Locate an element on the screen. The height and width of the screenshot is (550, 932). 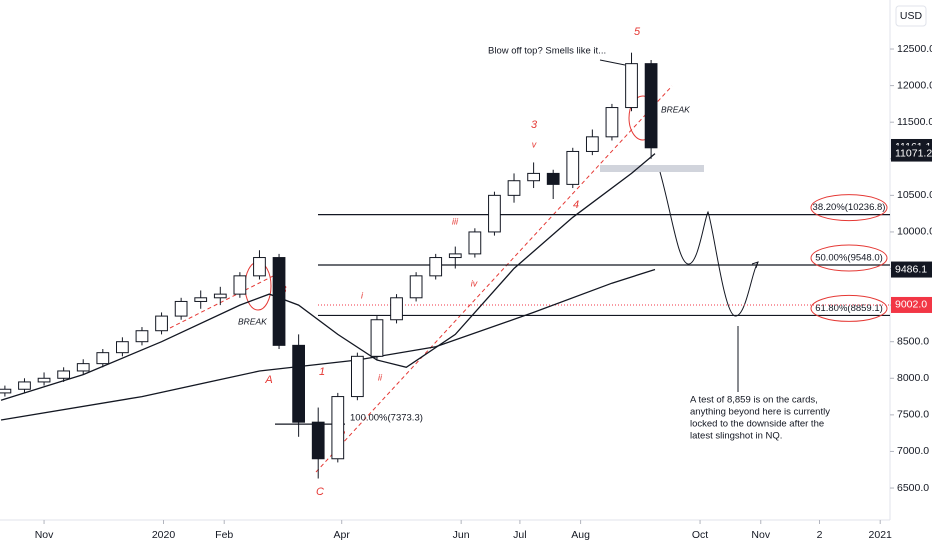
wave-label: iii is located at coordinates (455, 221).